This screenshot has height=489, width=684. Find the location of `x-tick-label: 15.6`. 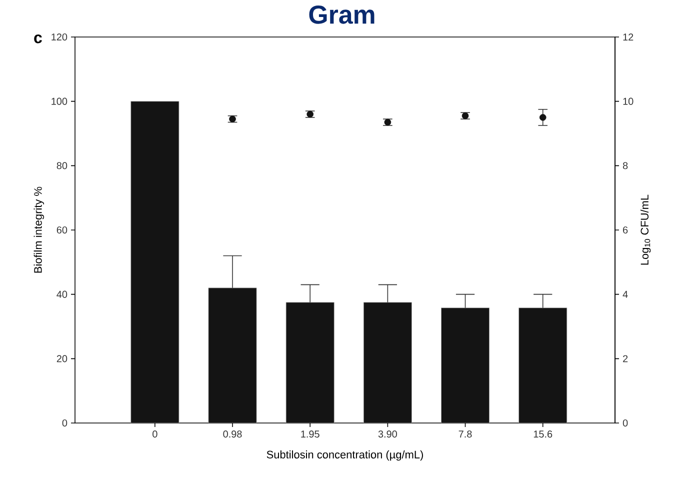

x-tick-label: 15.6 is located at coordinates (543, 434).